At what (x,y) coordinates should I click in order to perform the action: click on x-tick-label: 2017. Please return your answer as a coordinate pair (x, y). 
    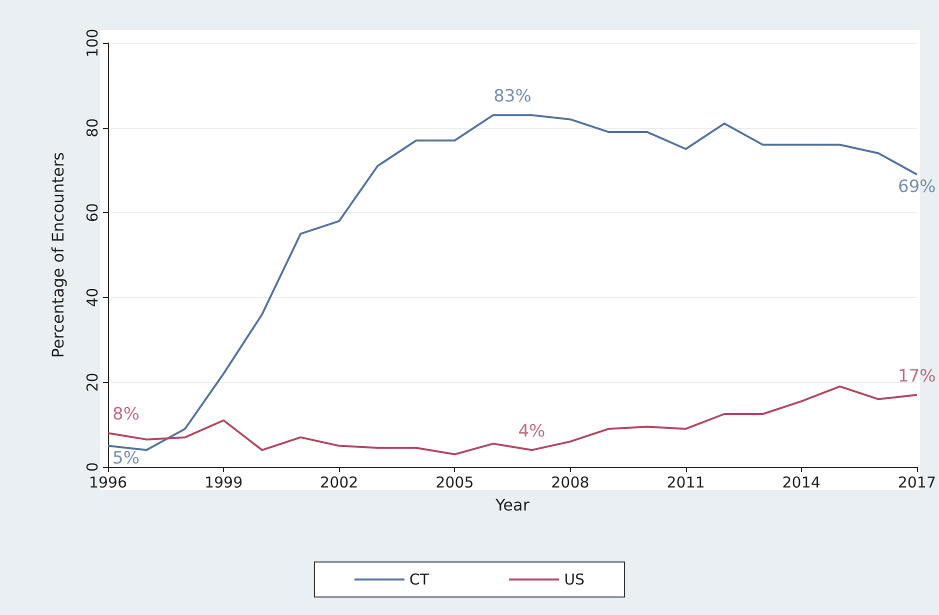
    Looking at the image, I should click on (917, 483).